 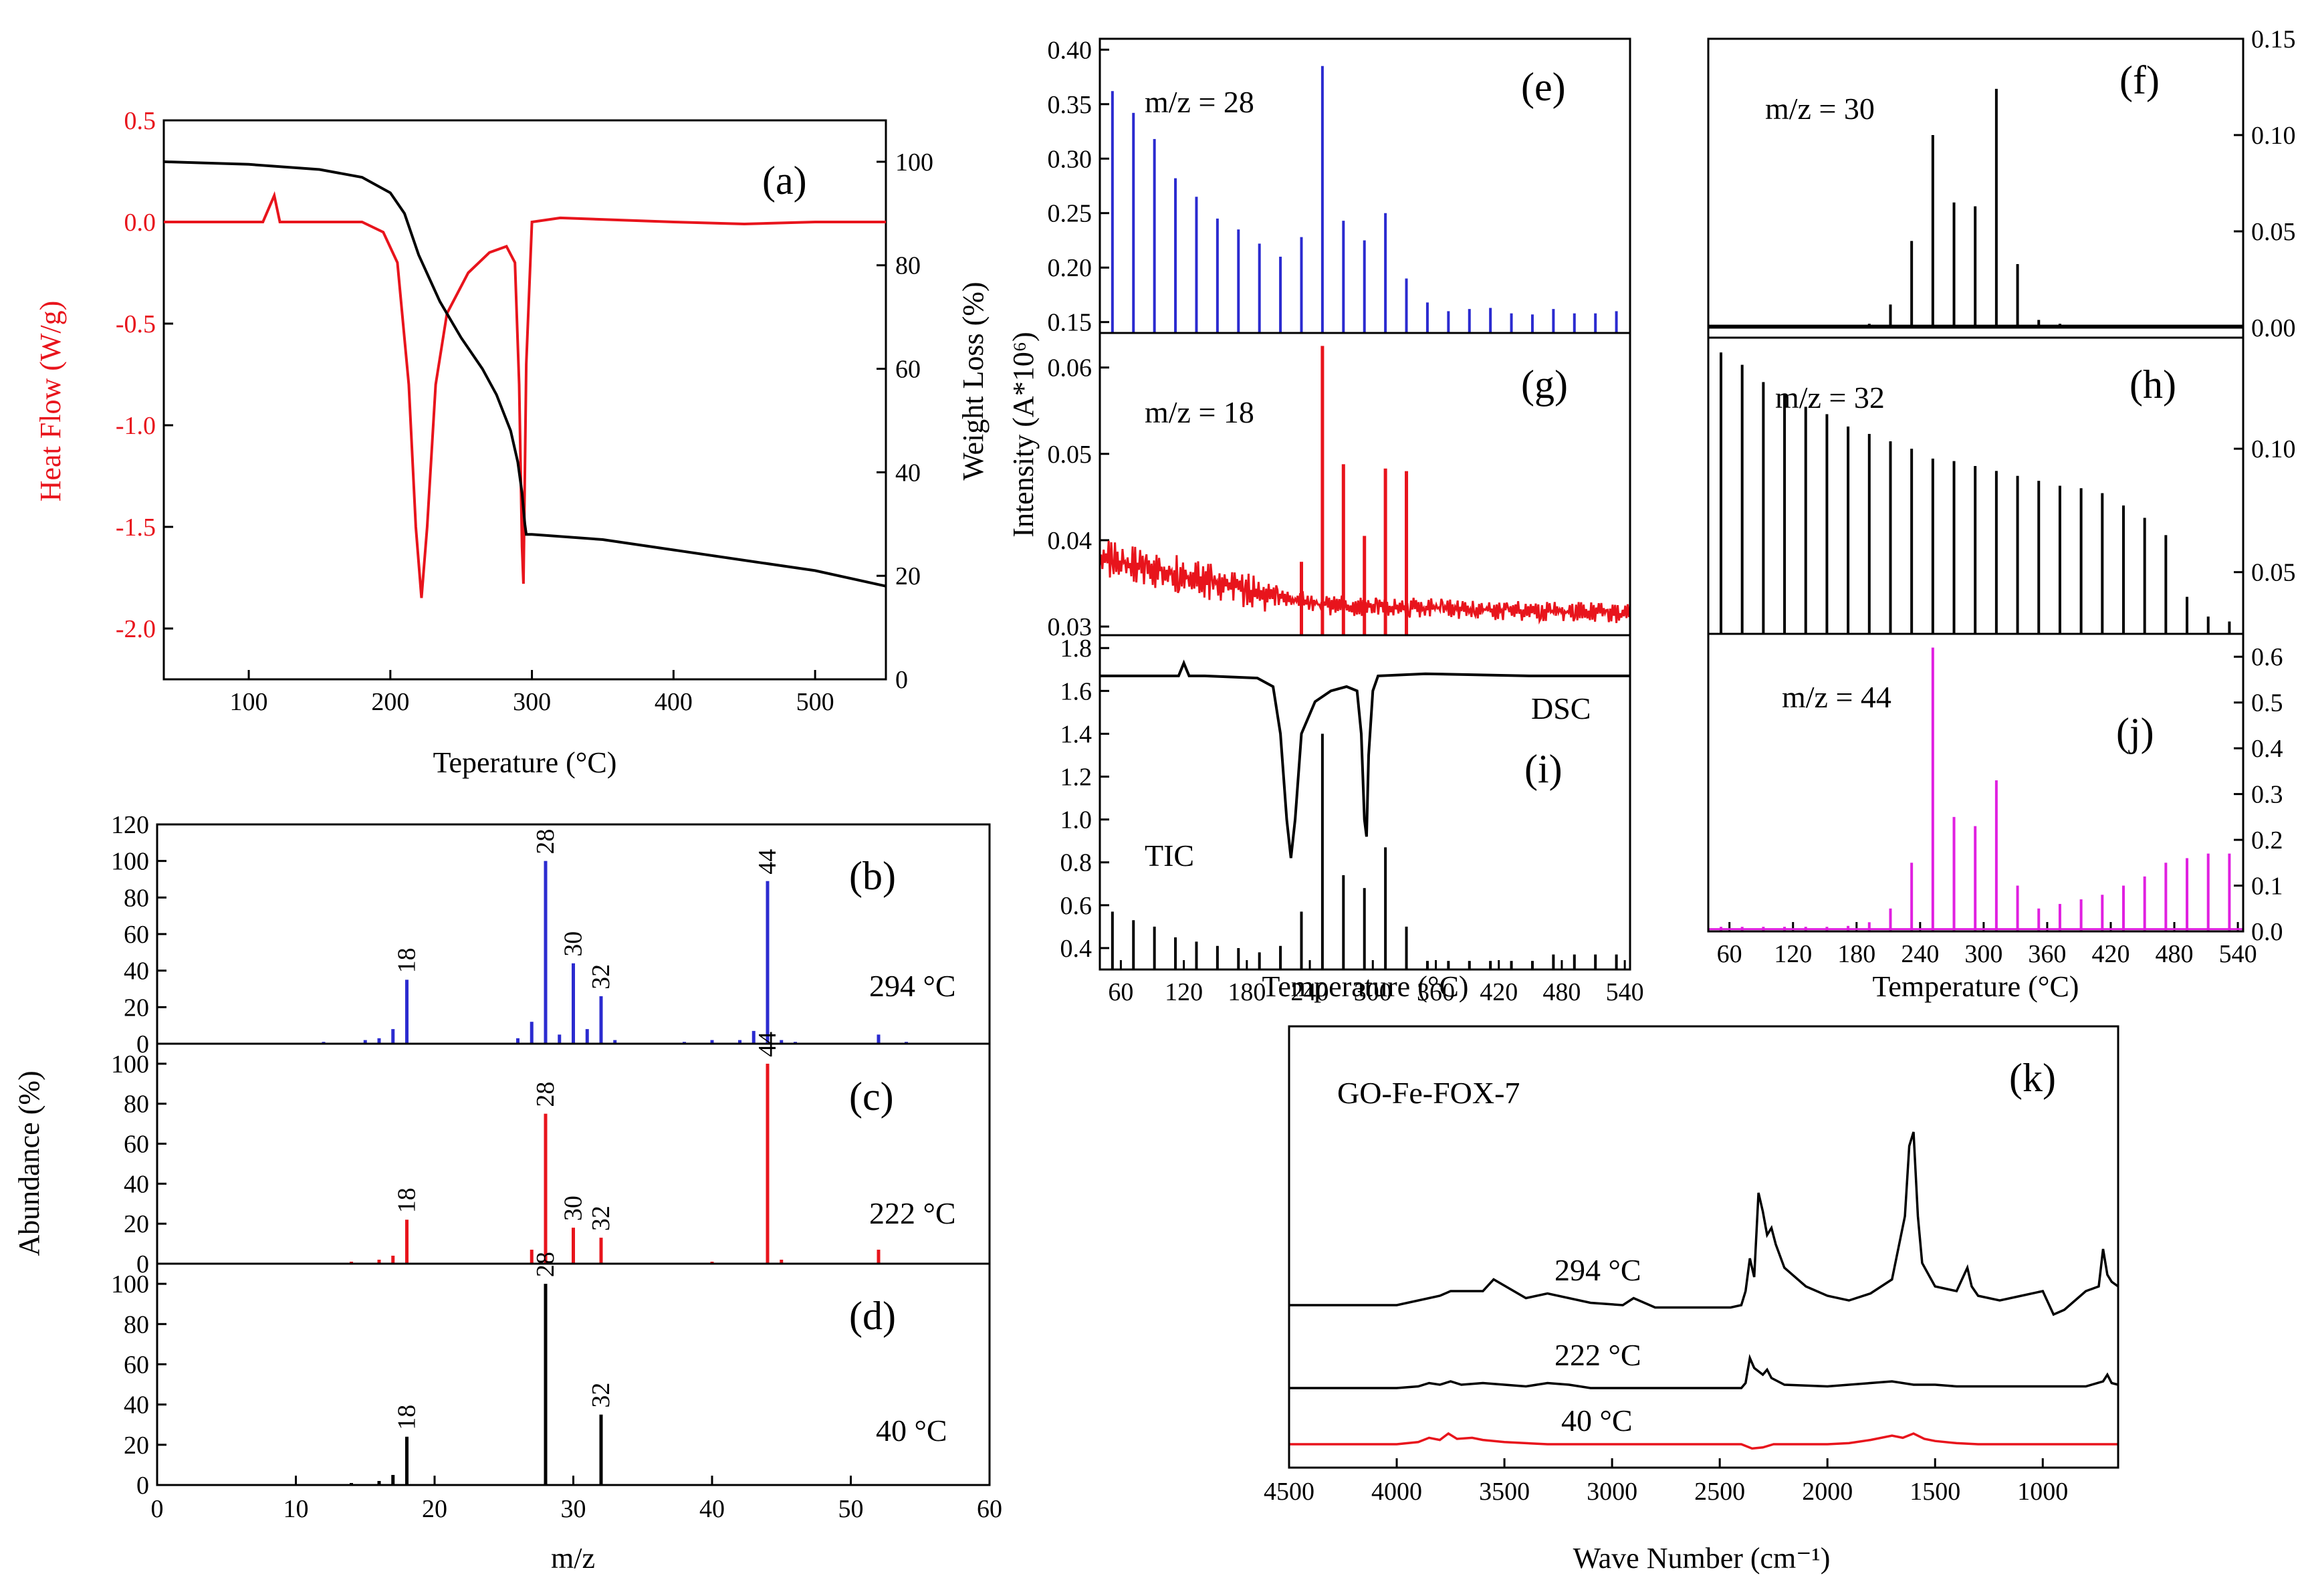 I want to click on x-tick-label-d: 20, so click(x=434, y=1509).